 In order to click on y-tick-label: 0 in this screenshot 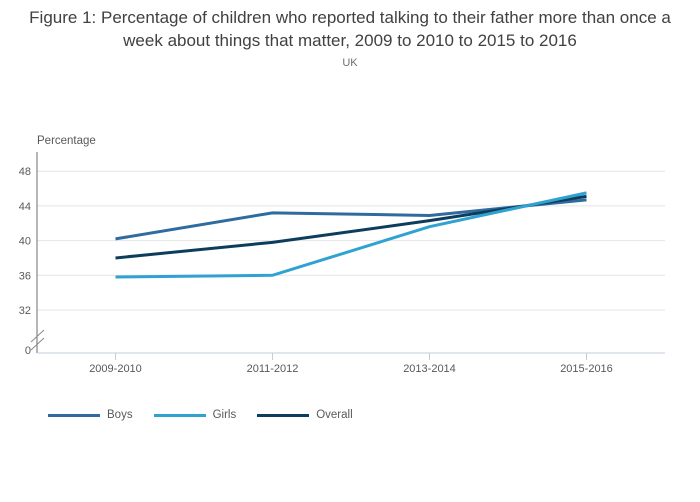, I will do `click(28, 351)`.